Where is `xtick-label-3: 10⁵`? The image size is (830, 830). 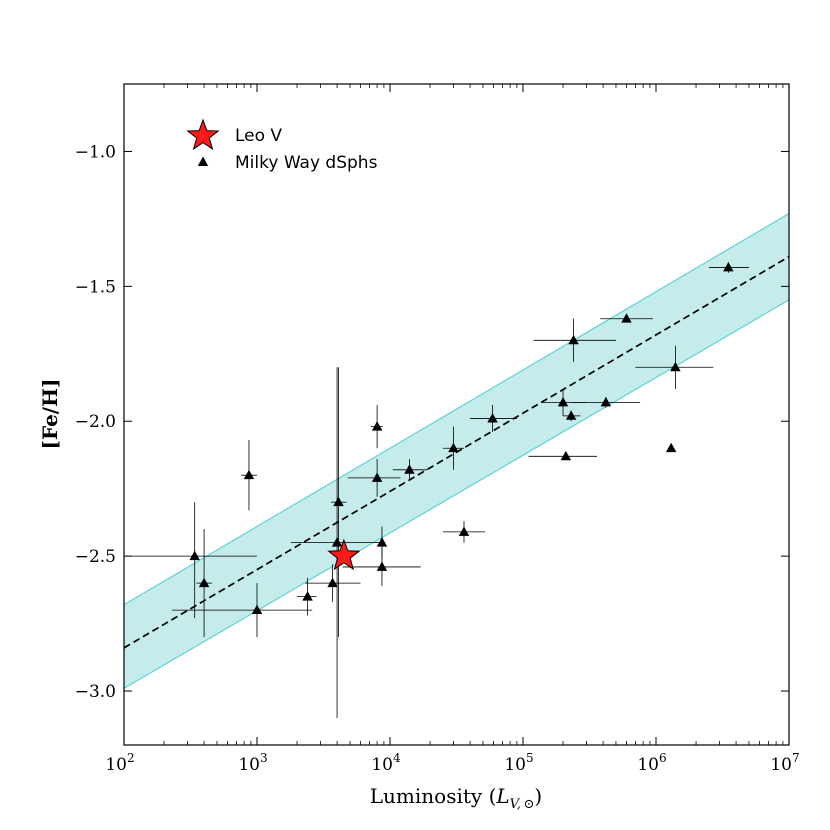
xtick-label-3: 10⁵ is located at coordinates (518, 763).